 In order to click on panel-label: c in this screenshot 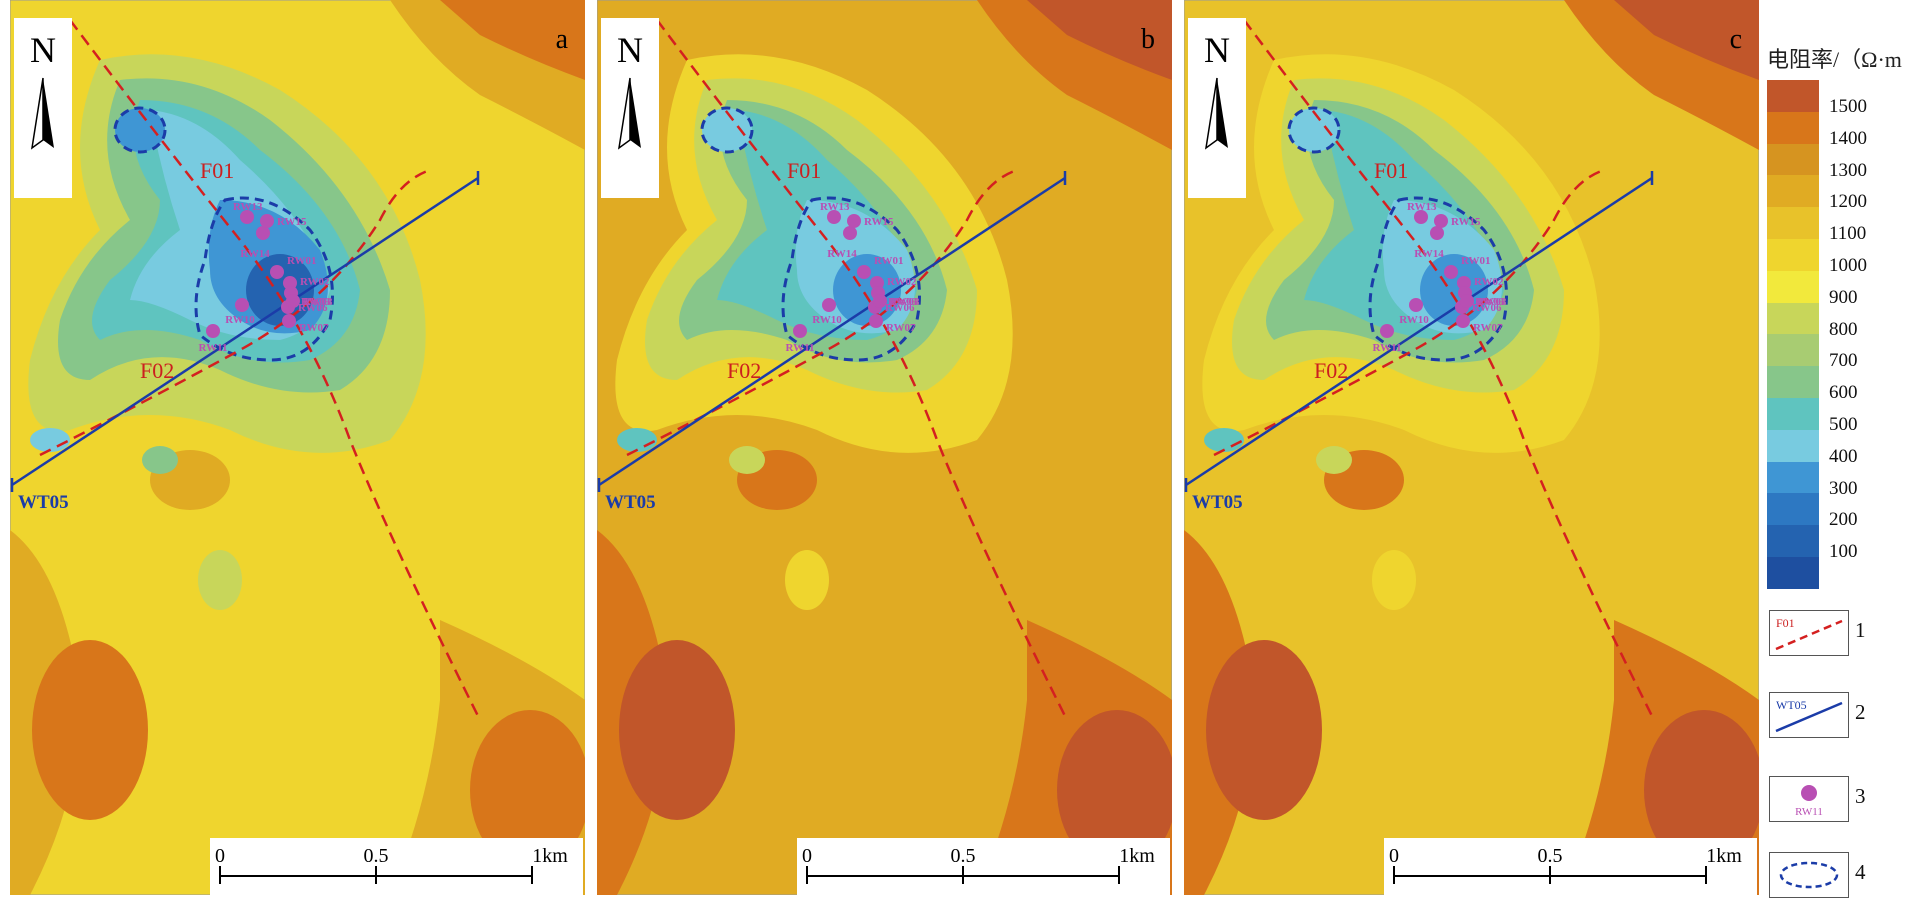, I will do `click(1736, 39)`.